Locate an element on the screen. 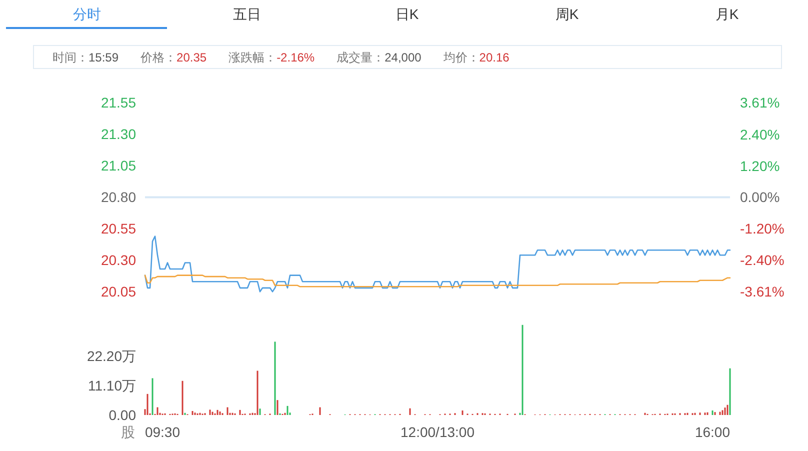 The height and width of the screenshot is (451, 808). x-tick-label: 16:00 is located at coordinates (712, 432).